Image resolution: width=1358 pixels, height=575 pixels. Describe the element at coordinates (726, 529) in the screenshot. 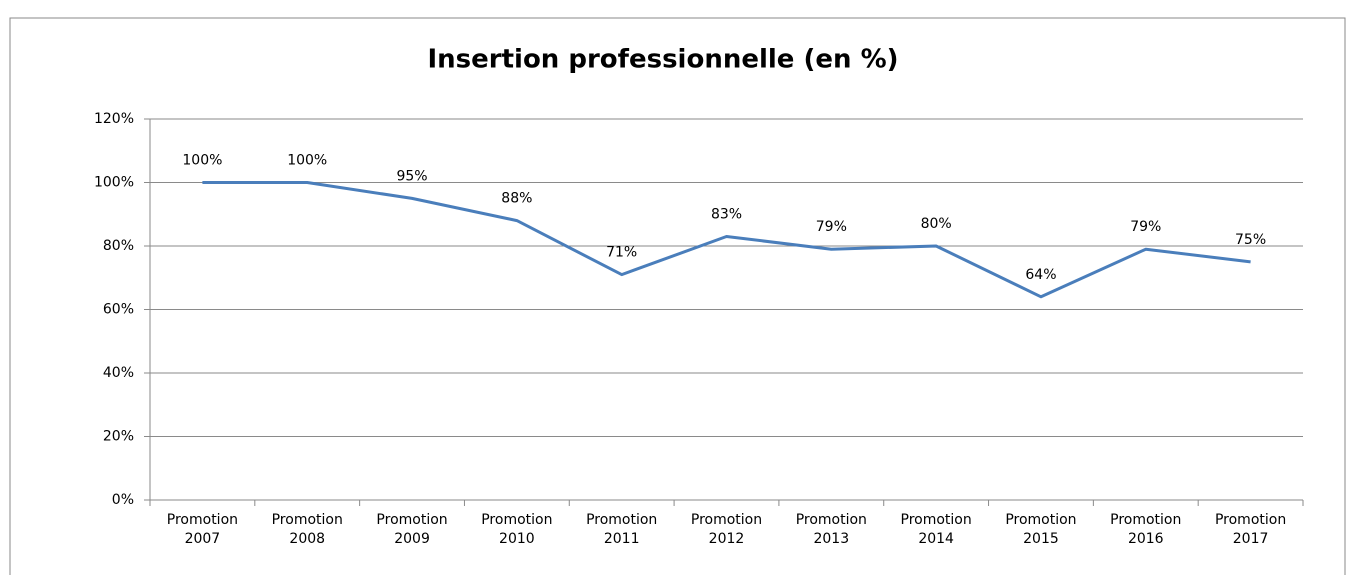

I see `x-tick-label: Promotion 2012` at that location.